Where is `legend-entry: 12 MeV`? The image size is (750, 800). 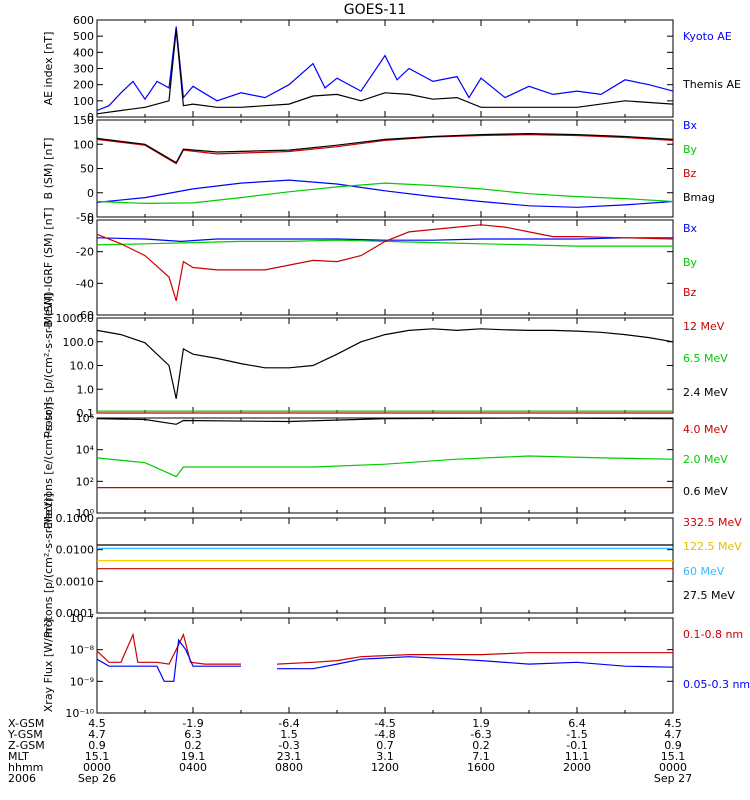
legend-entry: 12 MeV is located at coordinates (704, 326).